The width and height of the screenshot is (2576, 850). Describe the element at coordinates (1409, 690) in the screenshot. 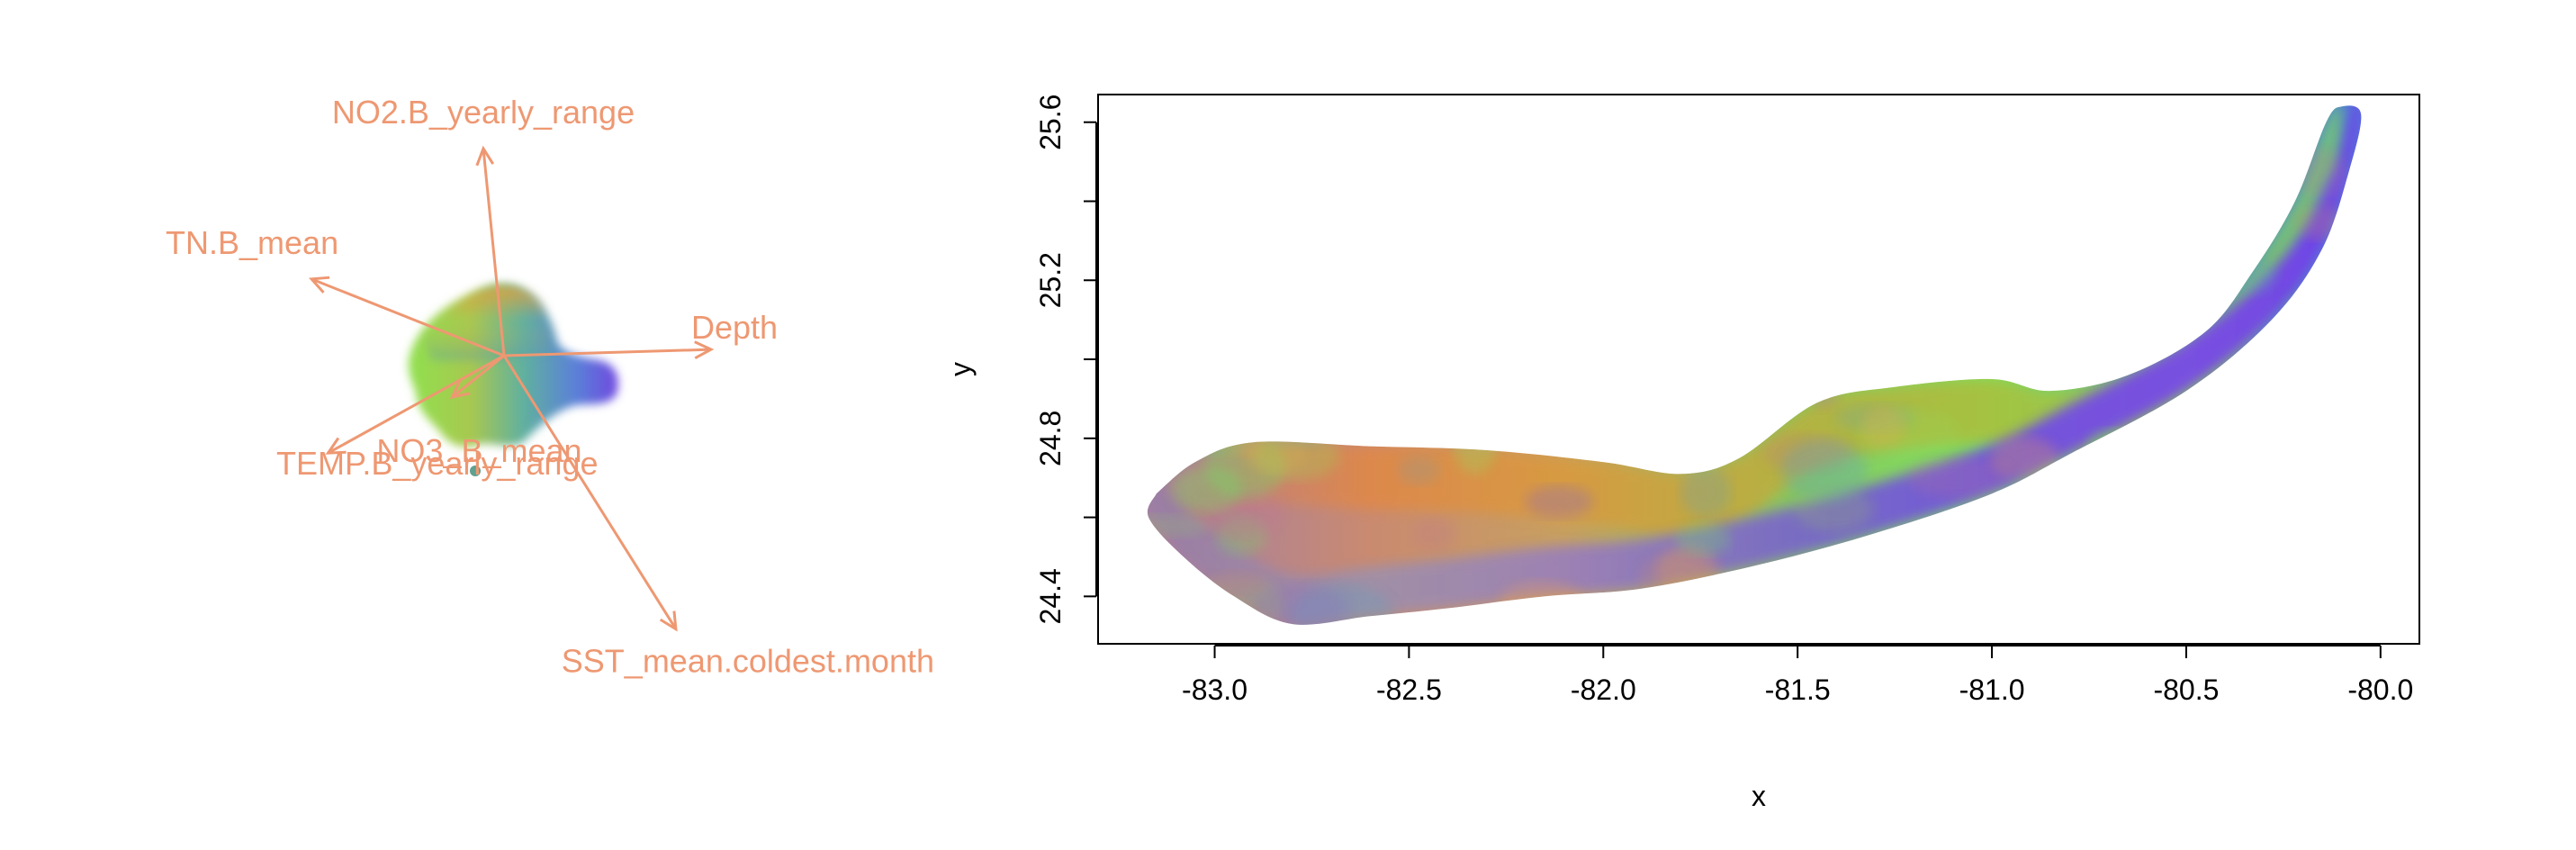

I see `x-tick-label: -82.5` at that location.